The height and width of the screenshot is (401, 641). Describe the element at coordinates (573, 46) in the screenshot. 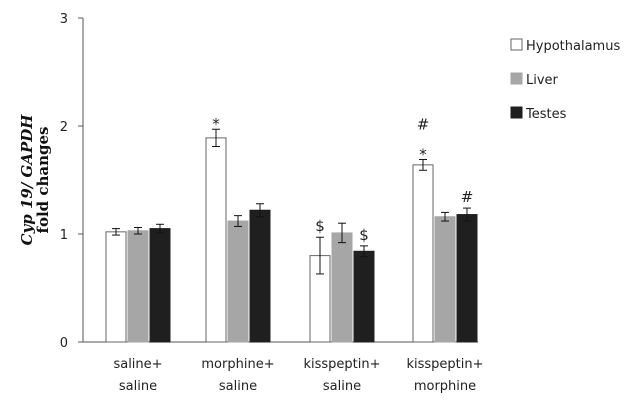

I see `legend-label: Hypothalamus` at that location.